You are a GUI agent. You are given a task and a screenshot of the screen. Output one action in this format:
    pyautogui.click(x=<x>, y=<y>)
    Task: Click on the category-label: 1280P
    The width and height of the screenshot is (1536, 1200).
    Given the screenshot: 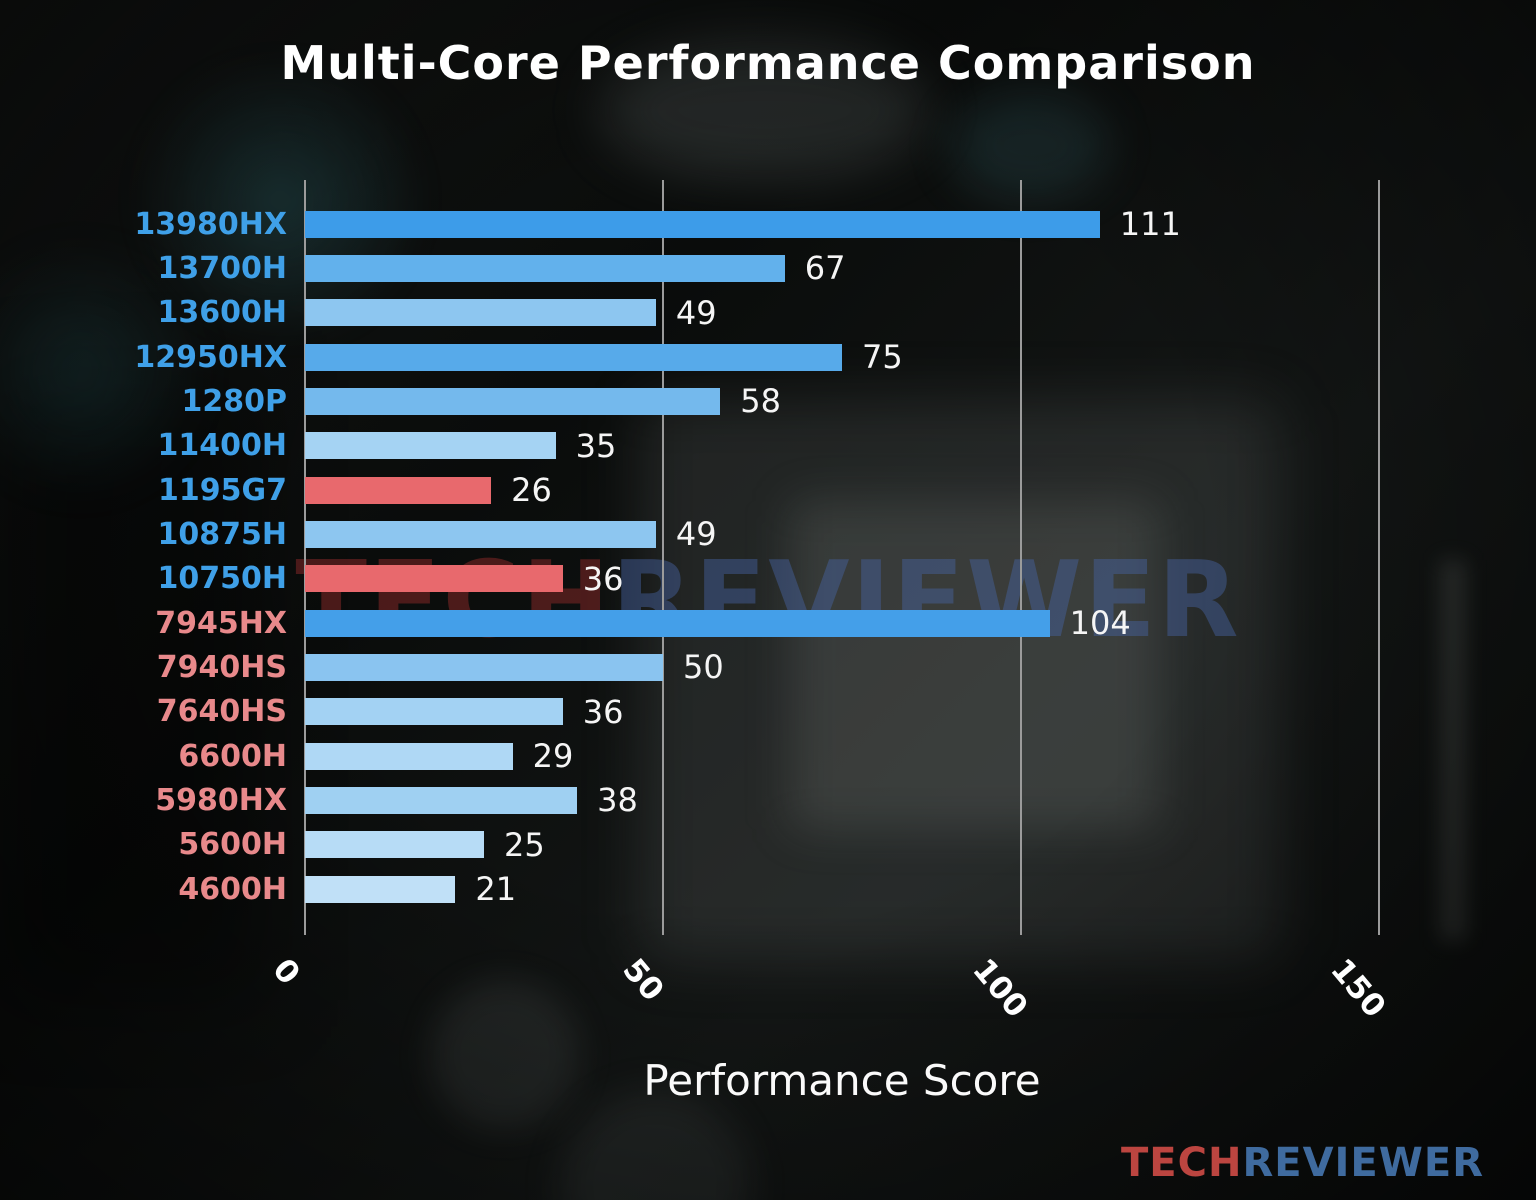 What is the action you would take?
    pyautogui.click(x=234, y=401)
    